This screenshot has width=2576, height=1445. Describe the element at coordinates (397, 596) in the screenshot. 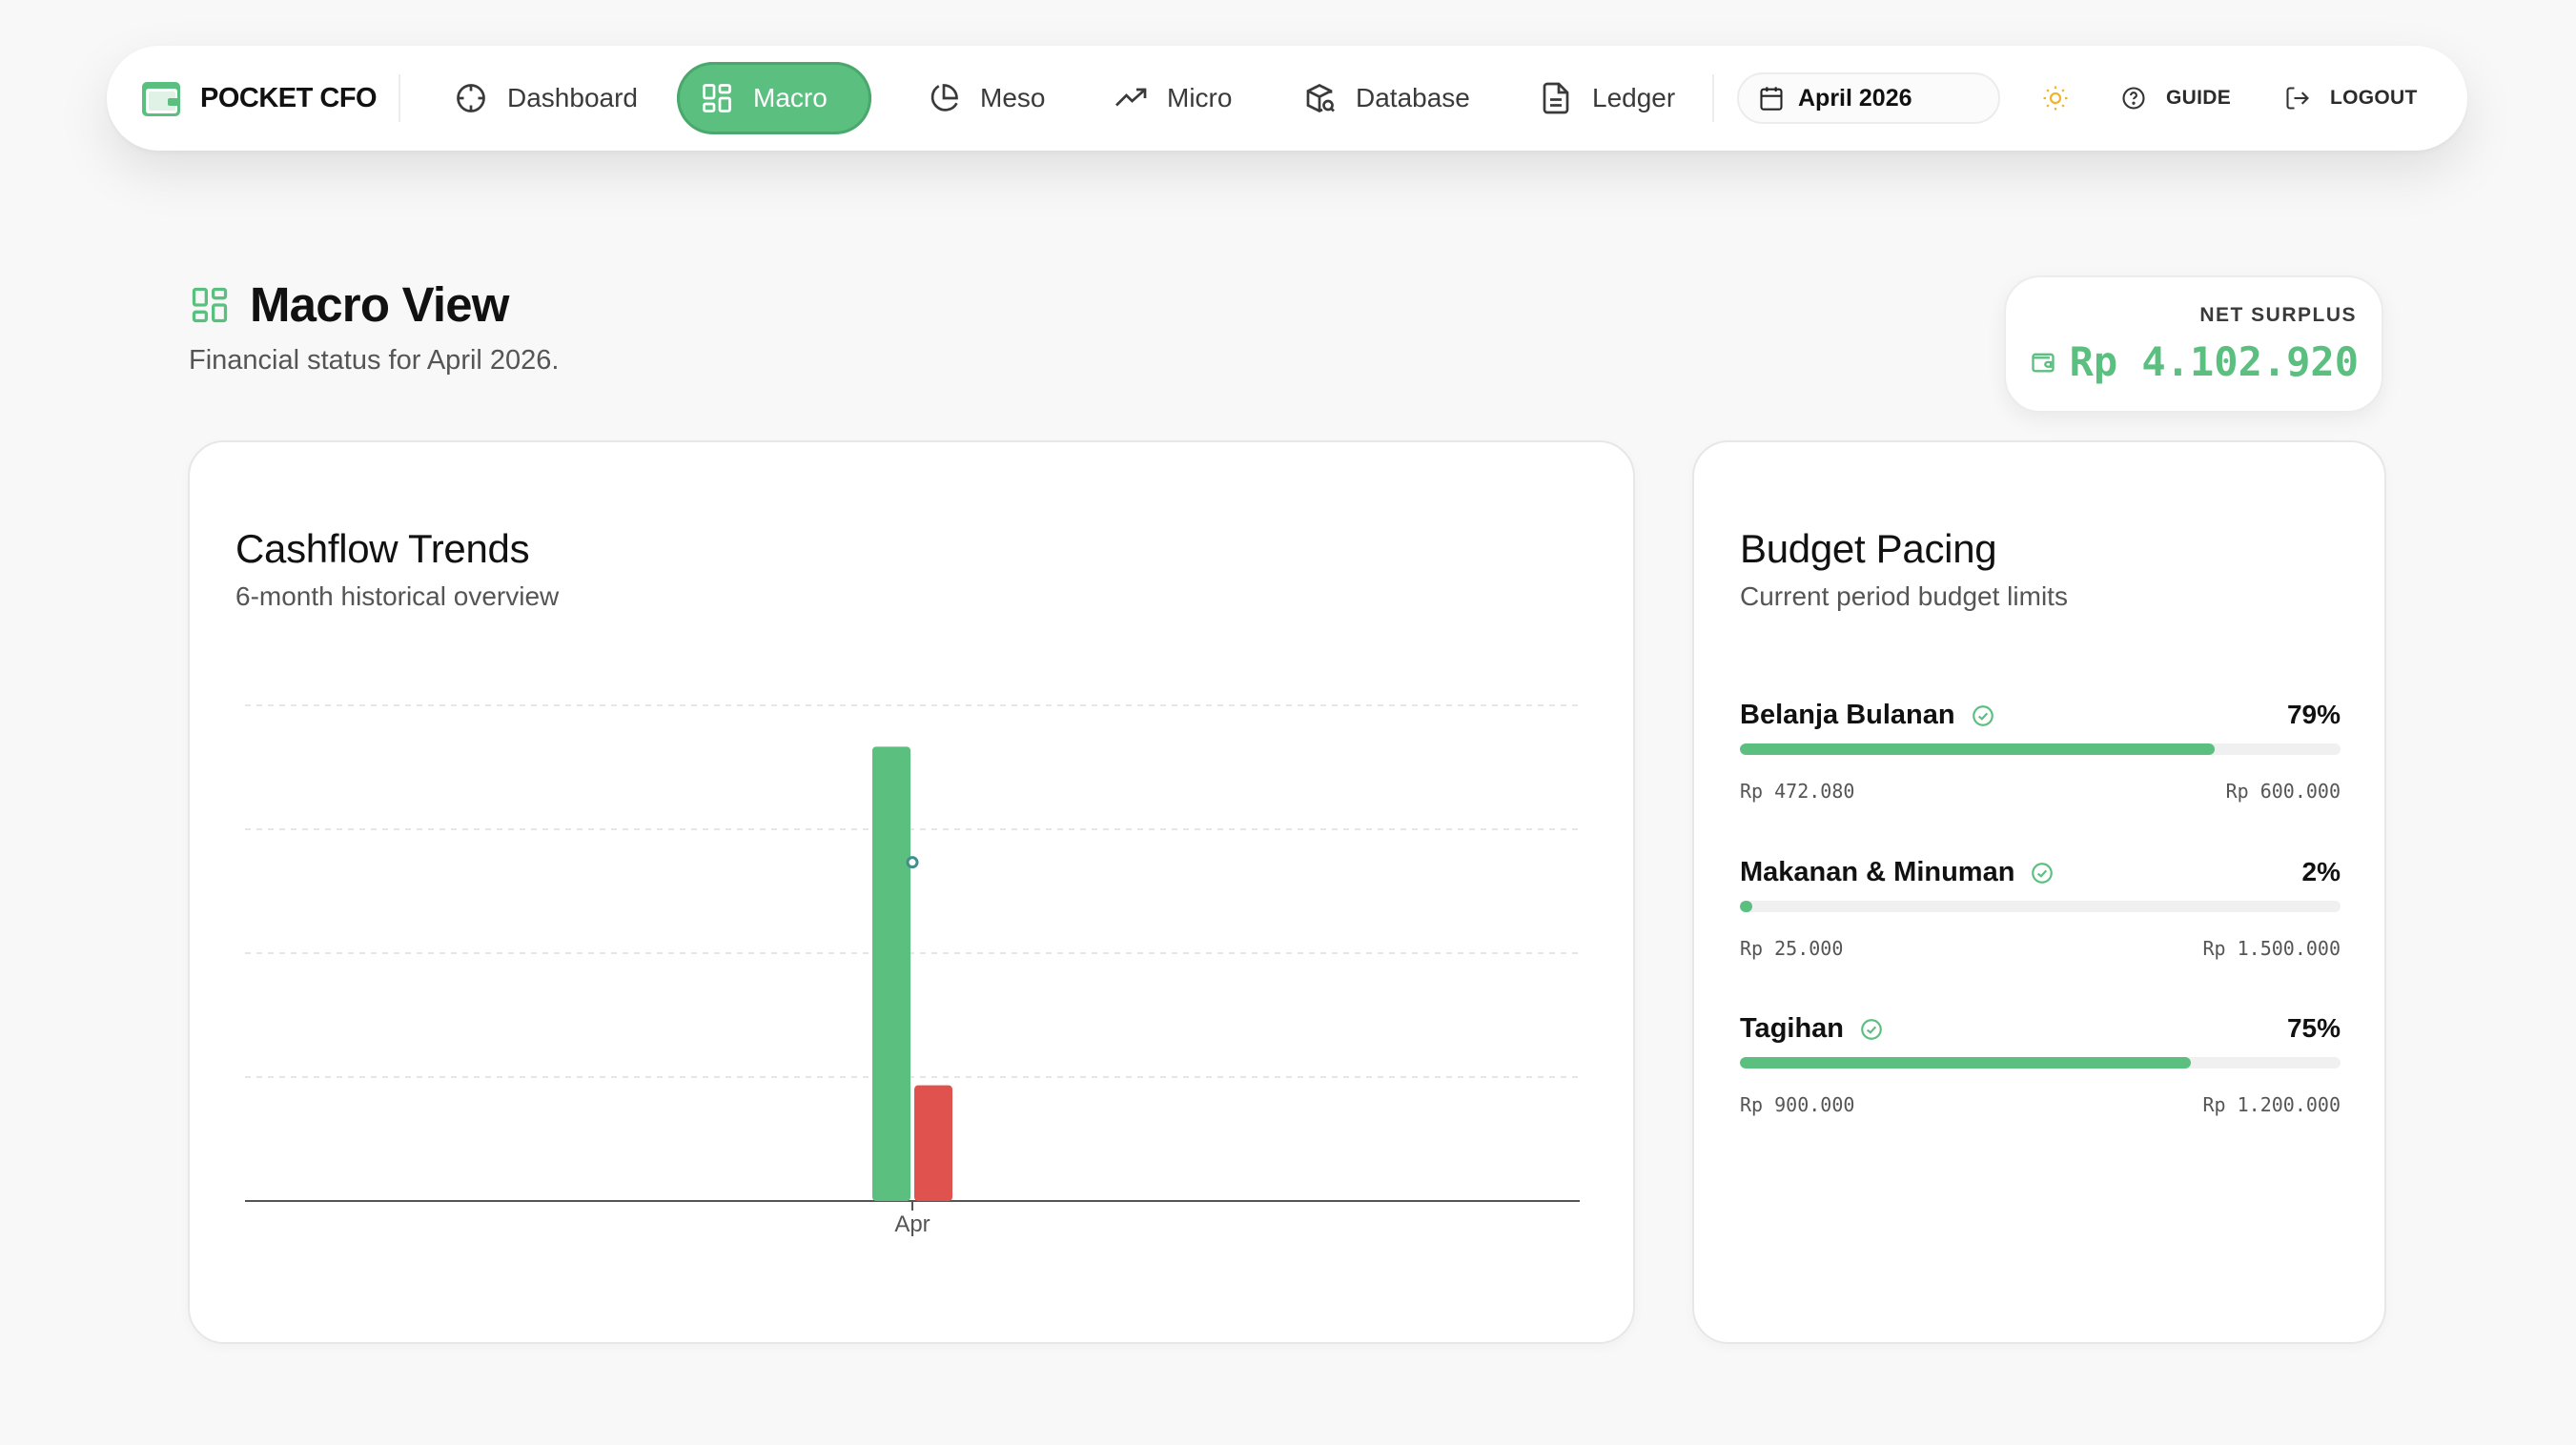

I see `cashflow-subtitle: 6-month historical overview` at that location.